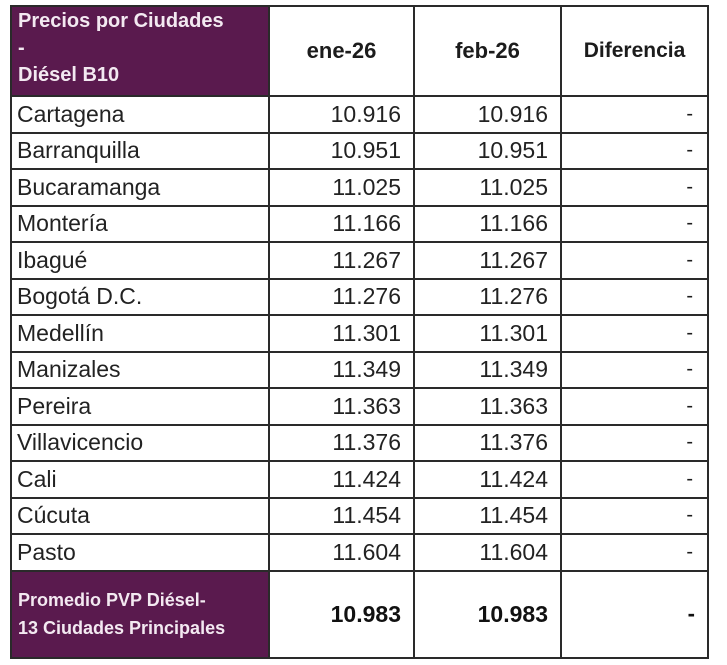  I want to click on feb-price-cell: 10.916, so click(487, 114).